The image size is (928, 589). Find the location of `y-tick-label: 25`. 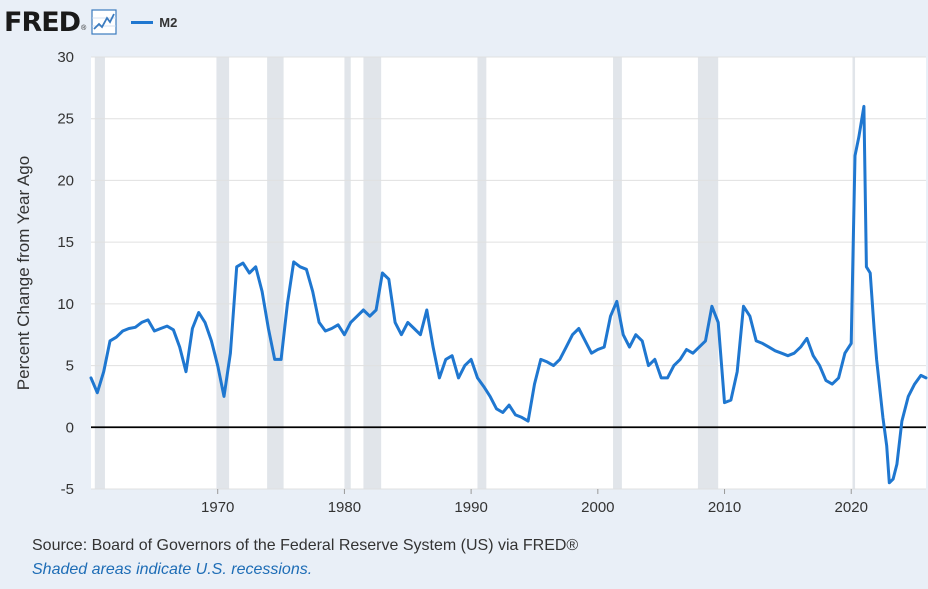

y-tick-label: 25 is located at coordinates (65, 119).